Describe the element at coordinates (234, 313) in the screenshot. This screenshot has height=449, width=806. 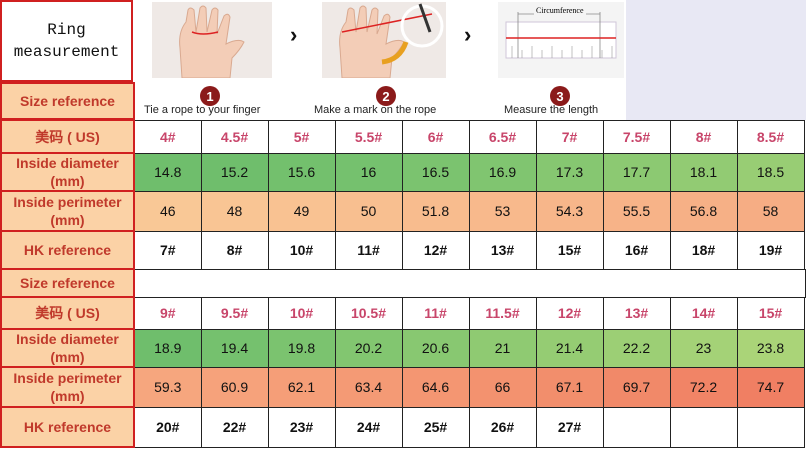
I see `us-value-cell: 9.5#` at that location.